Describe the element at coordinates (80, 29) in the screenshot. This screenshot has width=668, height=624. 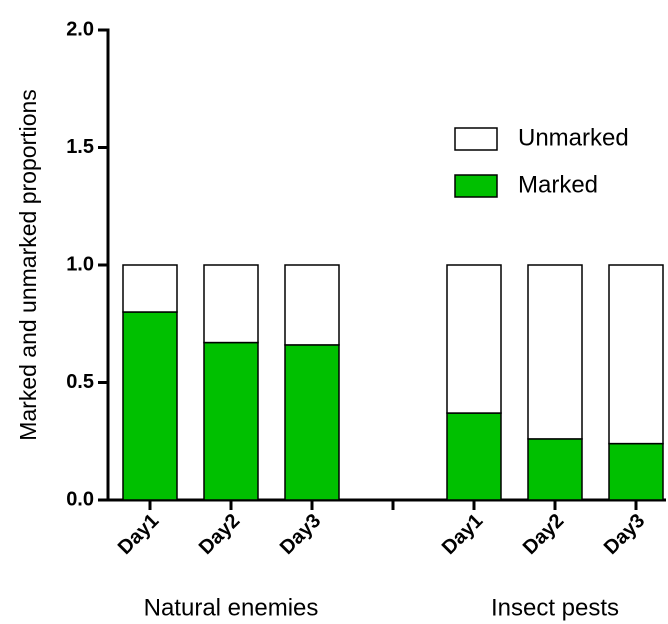
I see `y-tick-label: 2.0` at that location.